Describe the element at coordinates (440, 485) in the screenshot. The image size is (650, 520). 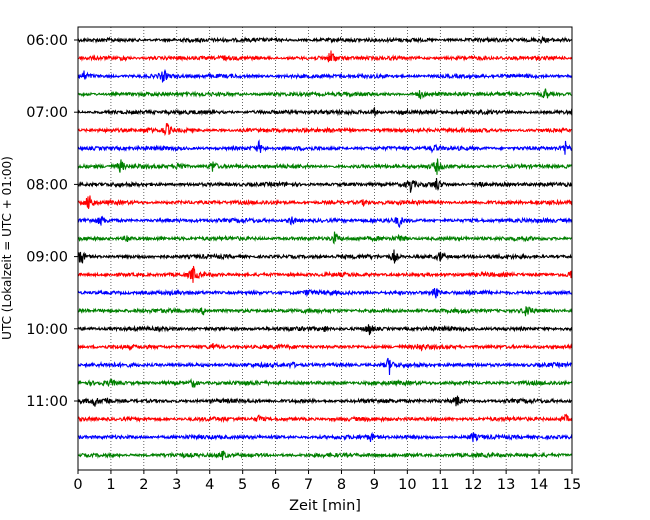
I see `x-tick-label: 11` at that location.